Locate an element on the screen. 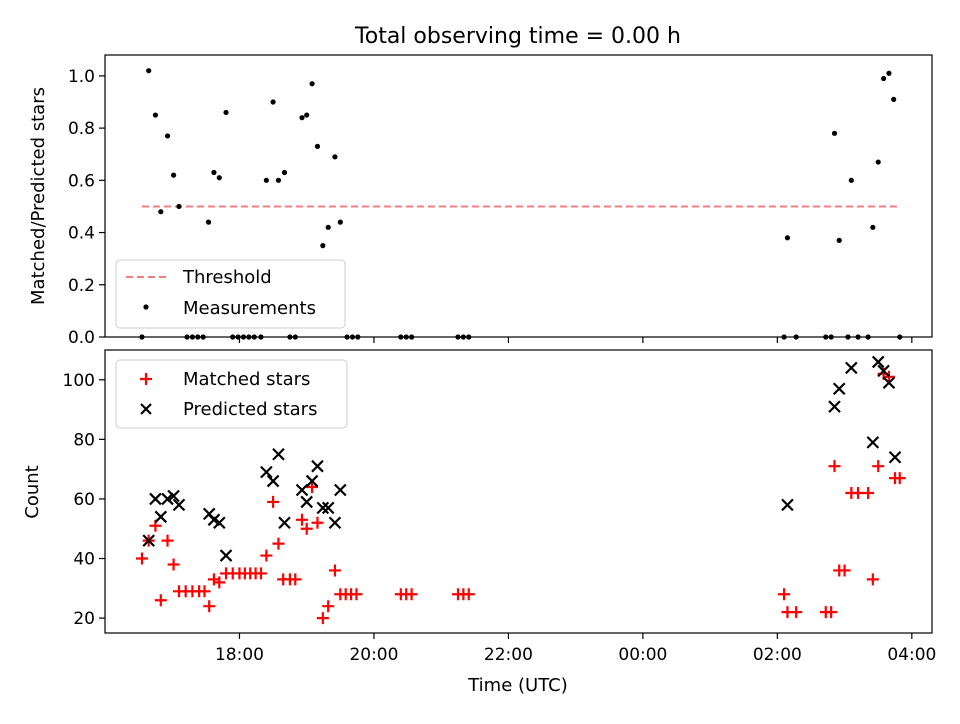 The width and height of the screenshot is (960, 724). top-legend-threshold-label: Threshold is located at coordinates (227, 277).